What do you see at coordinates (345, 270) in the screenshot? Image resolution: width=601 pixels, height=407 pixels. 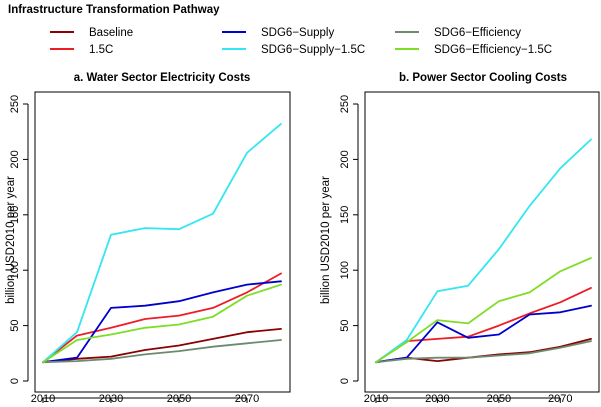 I see `panel-b-y-tick-label: 100` at bounding box center [345, 270].